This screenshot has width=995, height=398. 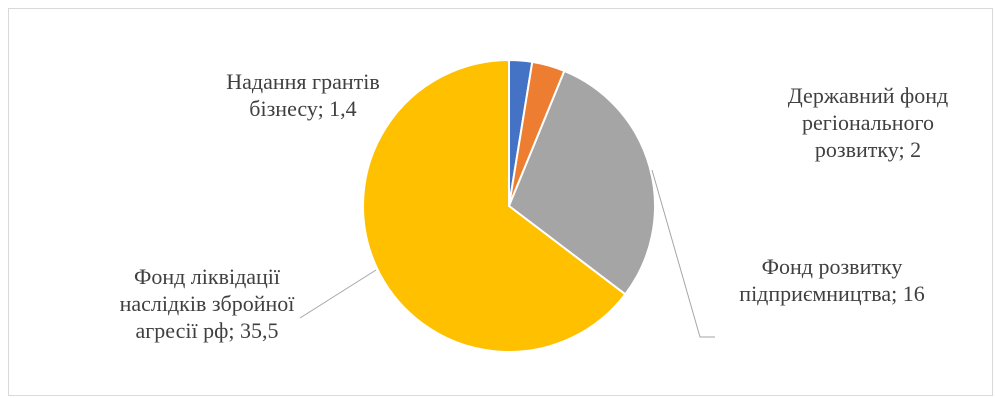 What do you see at coordinates (303, 81) in the screenshot?
I see `data-label-line: Надання грантів` at bounding box center [303, 81].